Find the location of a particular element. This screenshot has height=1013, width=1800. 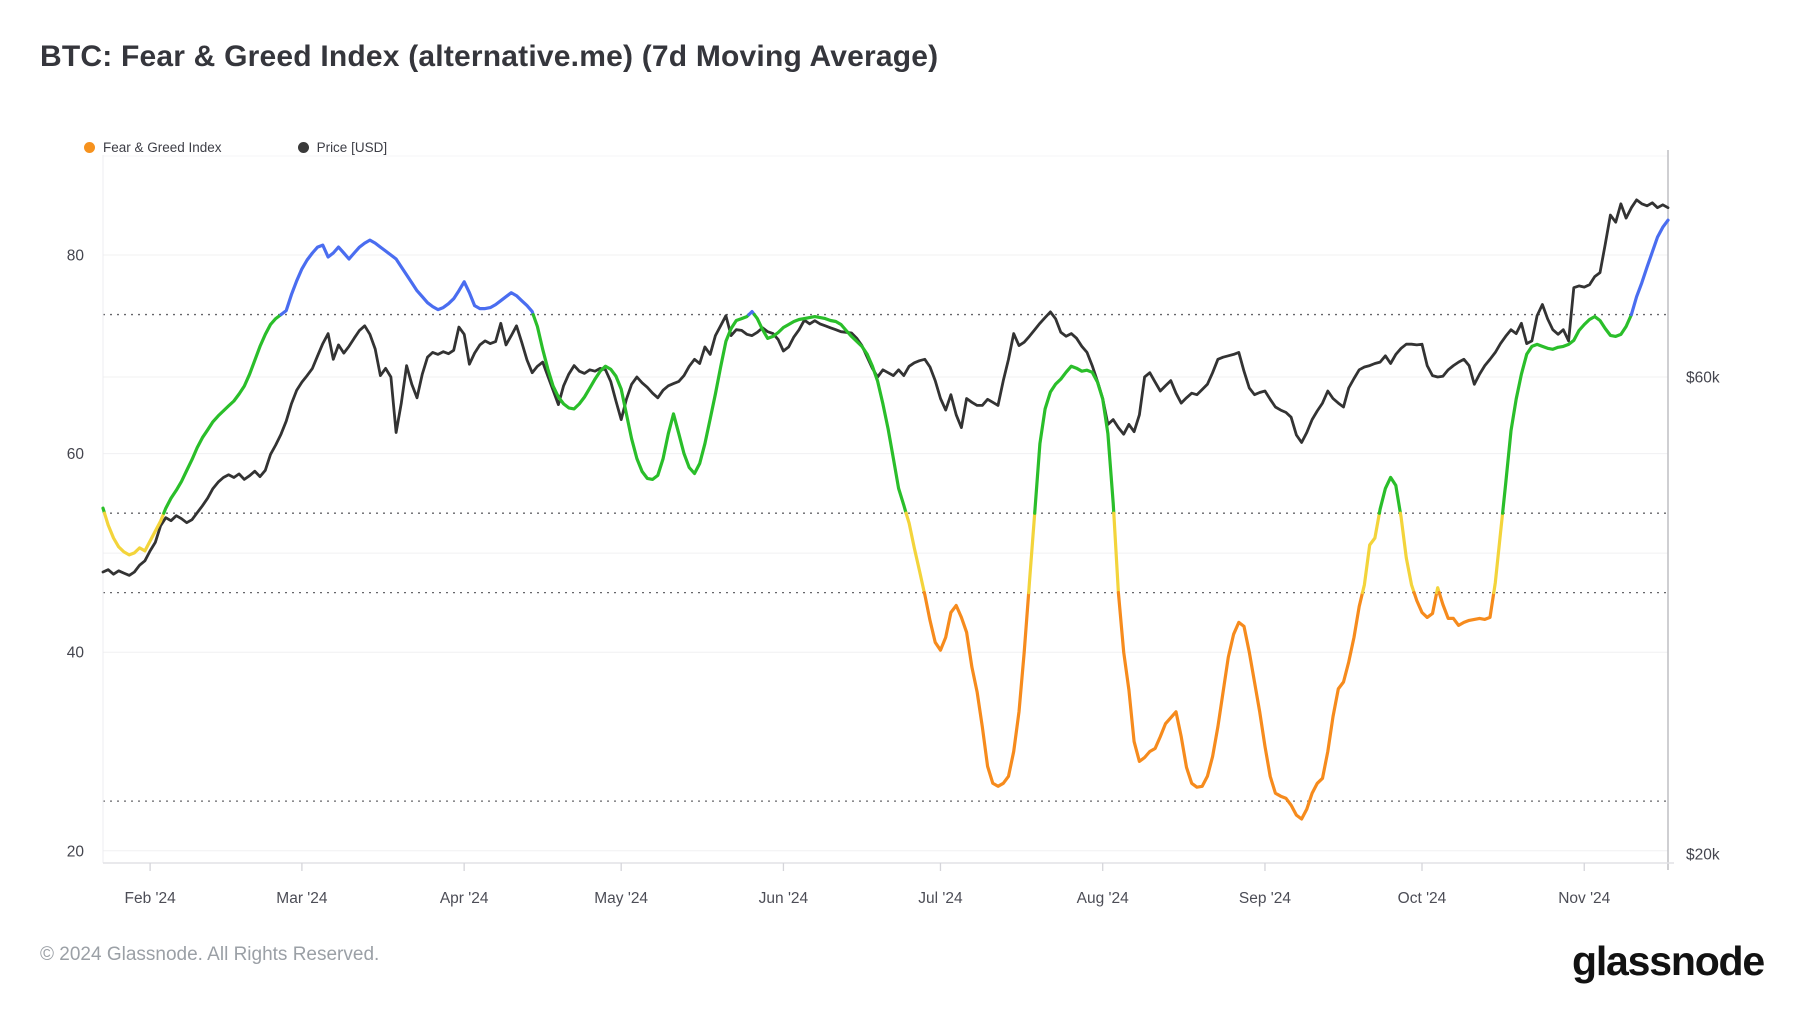

legend-item-fear-greed-index: Fear & Greed Index is located at coordinates (153, 147).